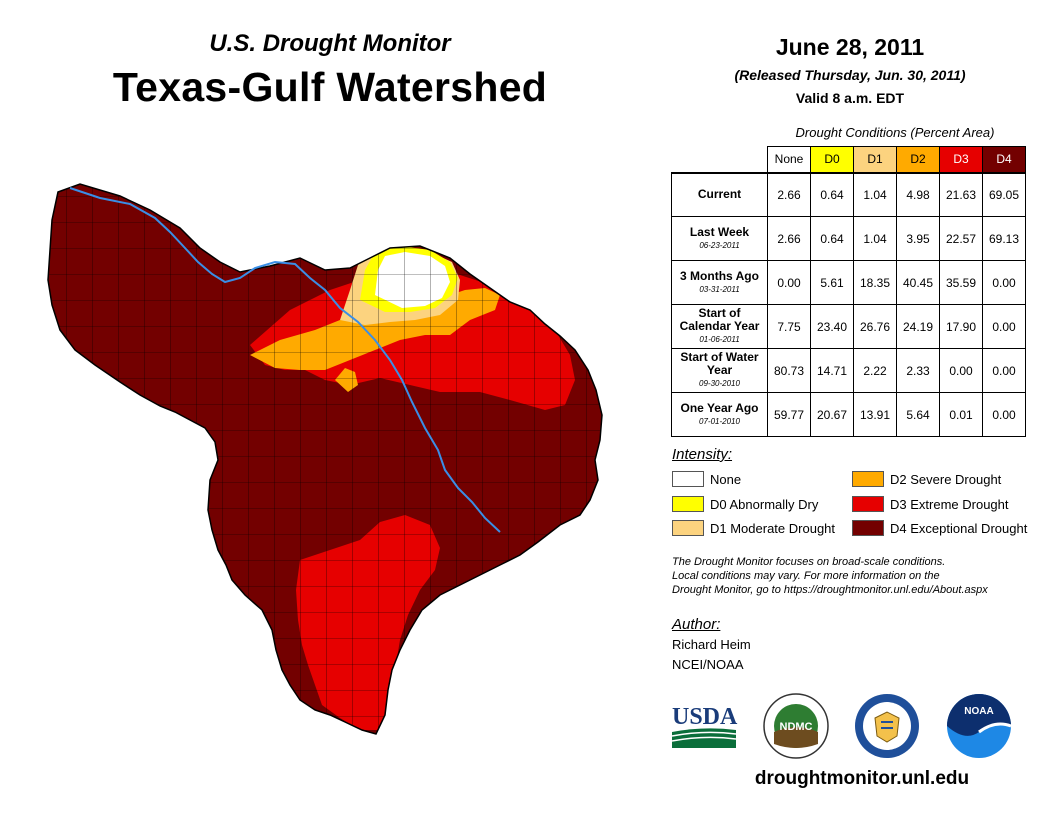 The width and height of the screenshot is (1056, 816). What do you see at coordinates (719, 231) in the screenshot?
I see `row-label-text: Last Week` at bounding box center [719, 231].